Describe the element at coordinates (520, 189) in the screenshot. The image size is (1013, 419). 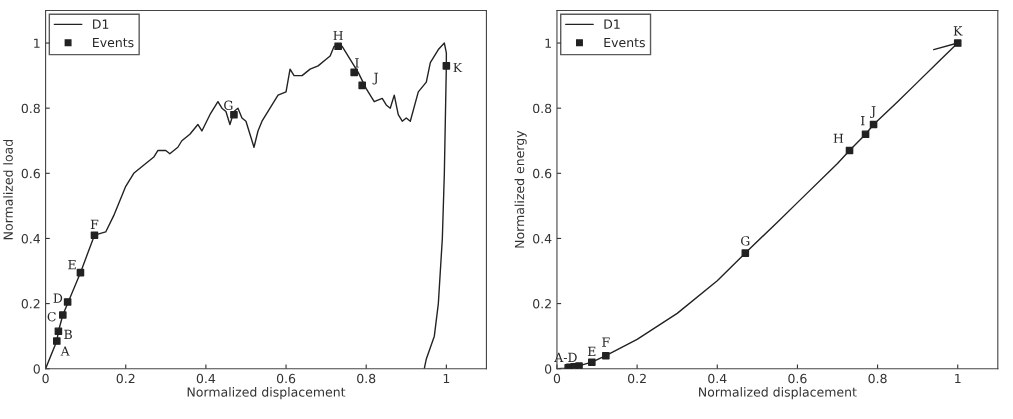
I see `y-axis-title: Normalized energy` at that location.